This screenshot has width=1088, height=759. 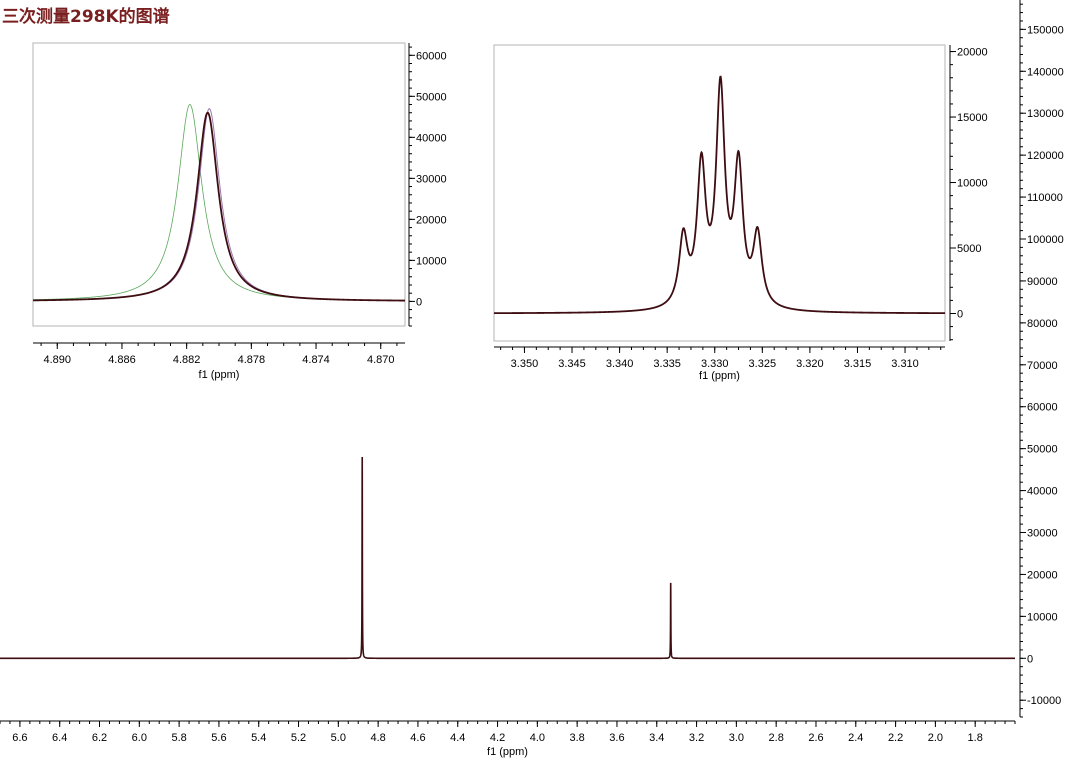 What do you see at coordinates (776, 738) in the screenshot?
I see `x-tick-label: 2.8` at bounding box center [776, 738].